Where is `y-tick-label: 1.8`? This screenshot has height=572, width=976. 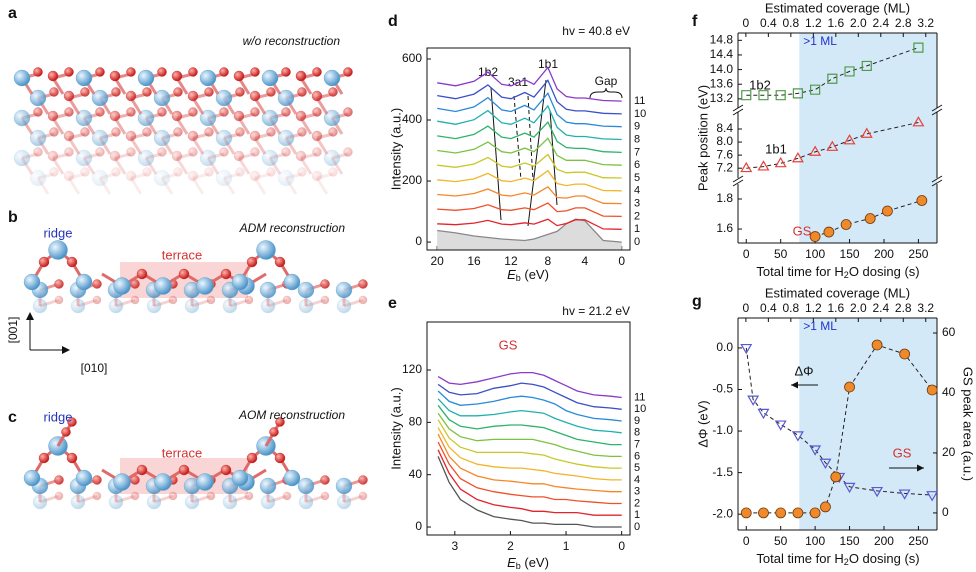 y-tick-label: 1.8 is located at coordinates (724, 198).